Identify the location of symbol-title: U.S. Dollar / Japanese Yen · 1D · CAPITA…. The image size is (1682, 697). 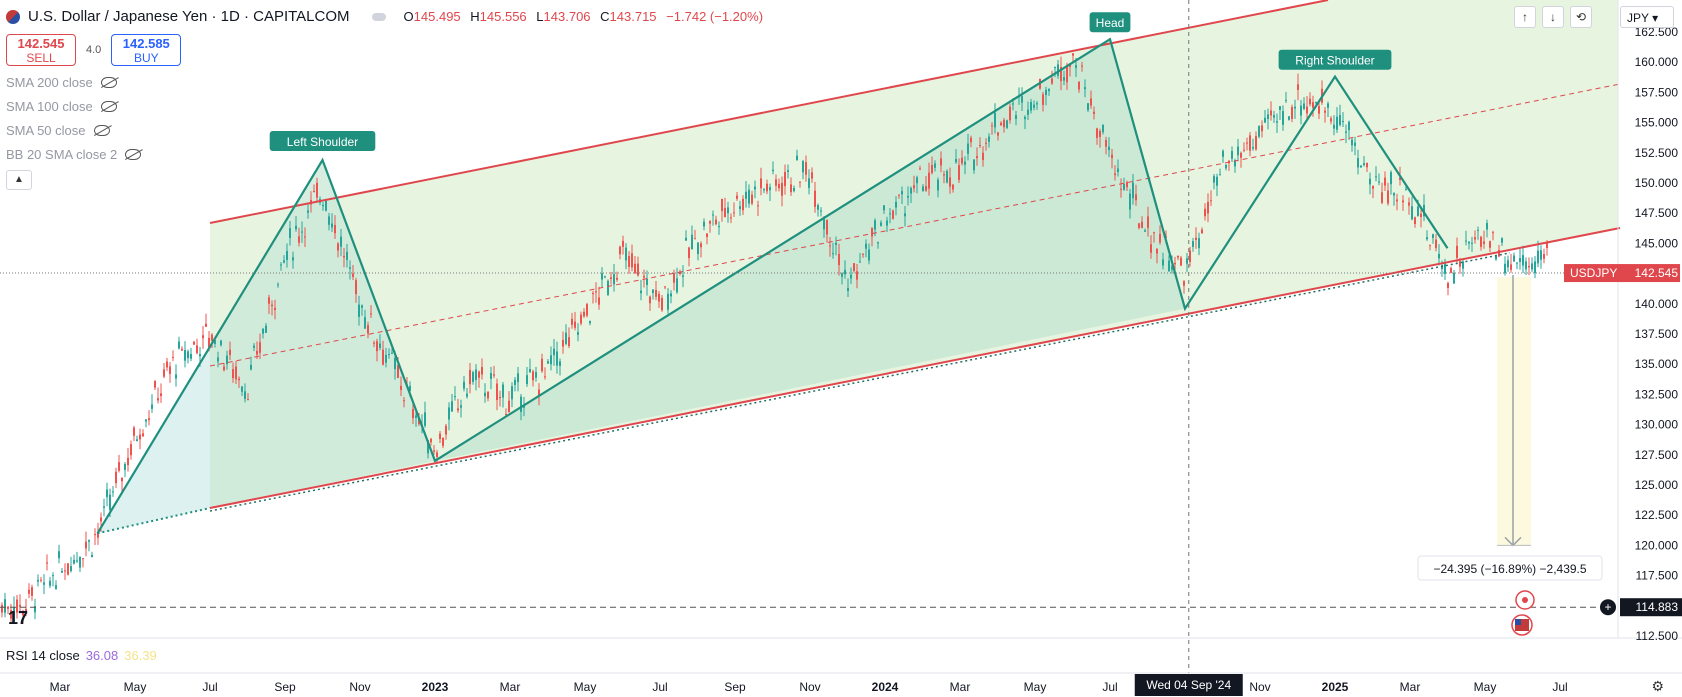
(189, 16).